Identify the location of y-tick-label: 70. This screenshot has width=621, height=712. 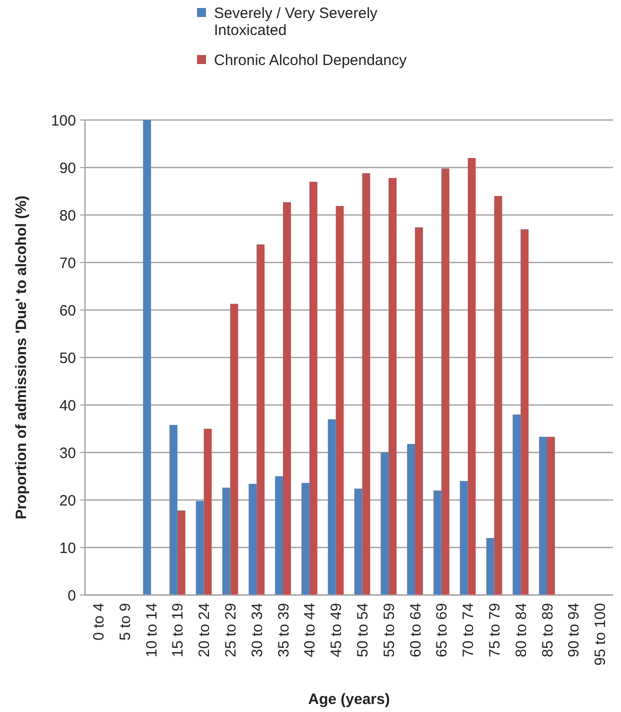
(67, 263).